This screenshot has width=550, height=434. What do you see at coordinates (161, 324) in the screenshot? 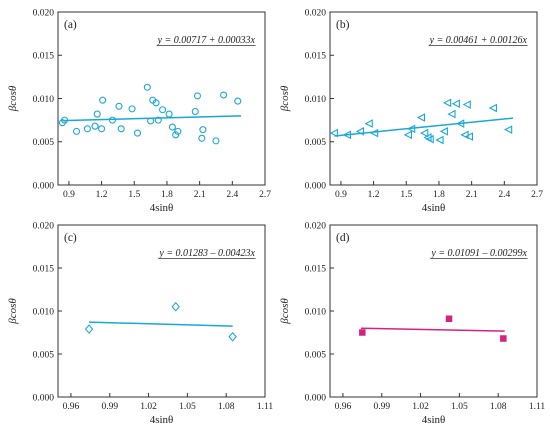
I see `fit-line` at bounding box center [161, 324].